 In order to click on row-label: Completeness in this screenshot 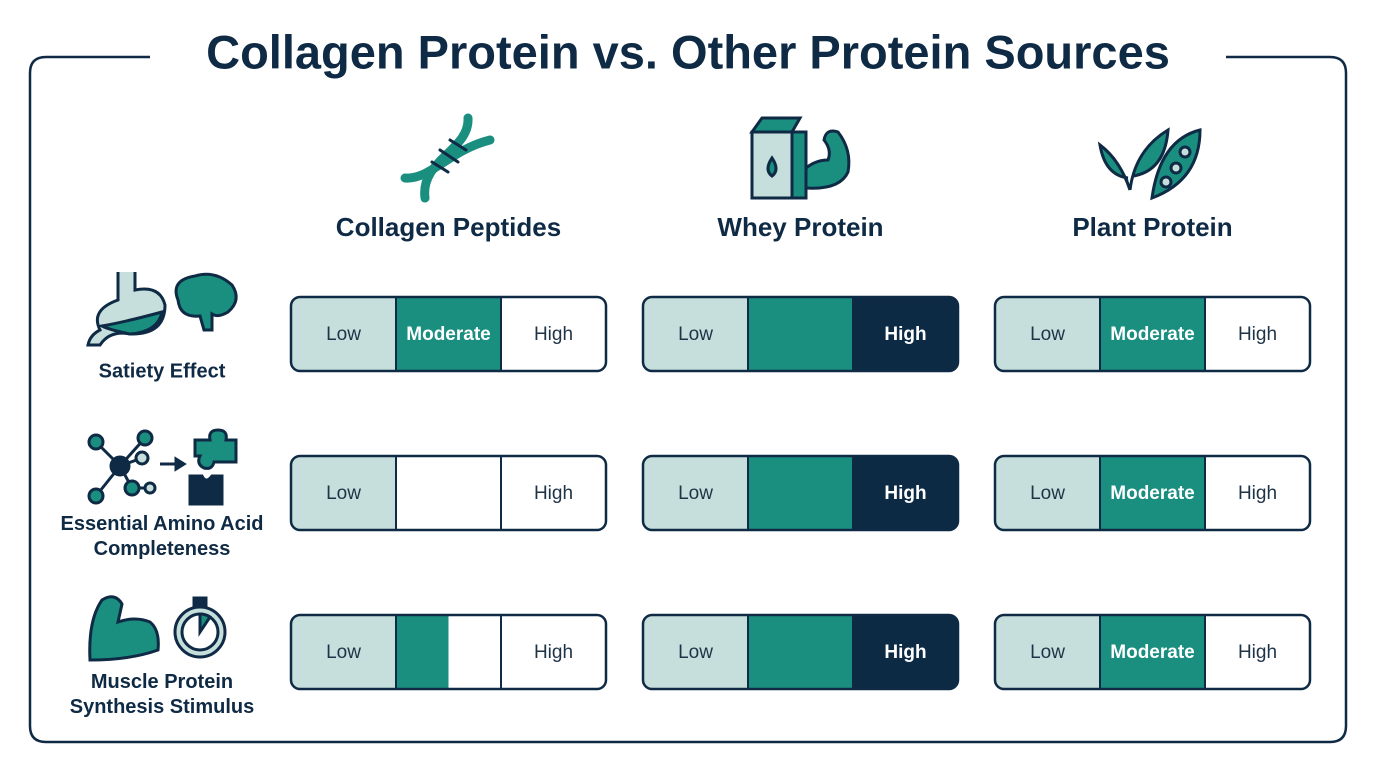, I will do `click(162, 549)`.